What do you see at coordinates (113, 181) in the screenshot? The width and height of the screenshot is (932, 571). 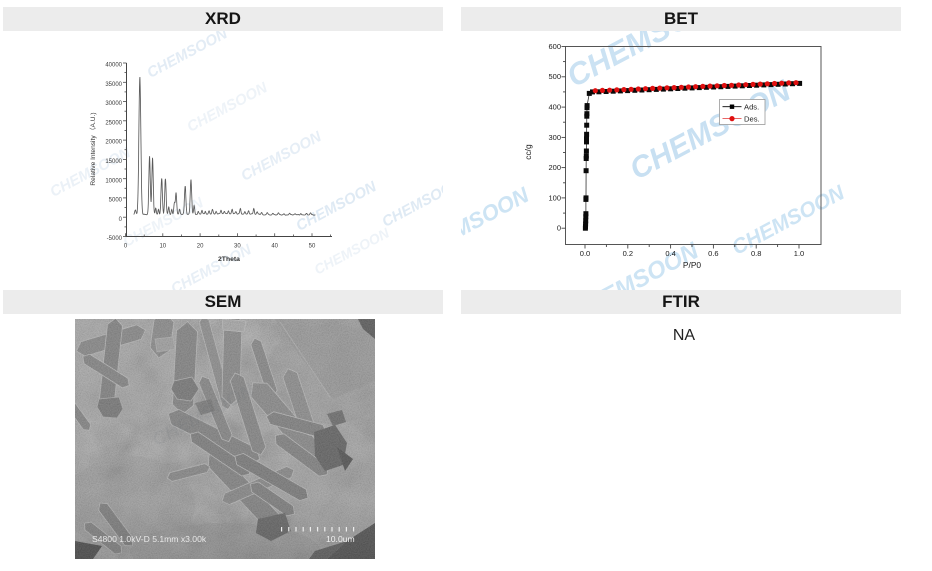 I see `svg-text: 10000` at bounding box center [113, 181].